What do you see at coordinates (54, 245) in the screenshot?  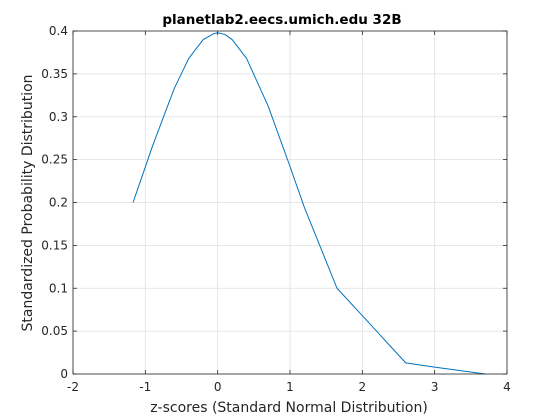 I see `y-tick-label: 0.15` at bounding box center [54, 245].